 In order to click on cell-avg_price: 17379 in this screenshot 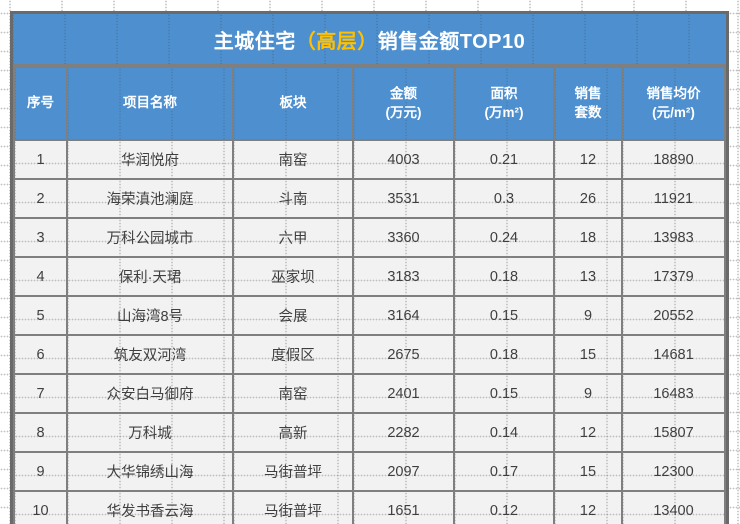, I will do `click(673, 276)`.